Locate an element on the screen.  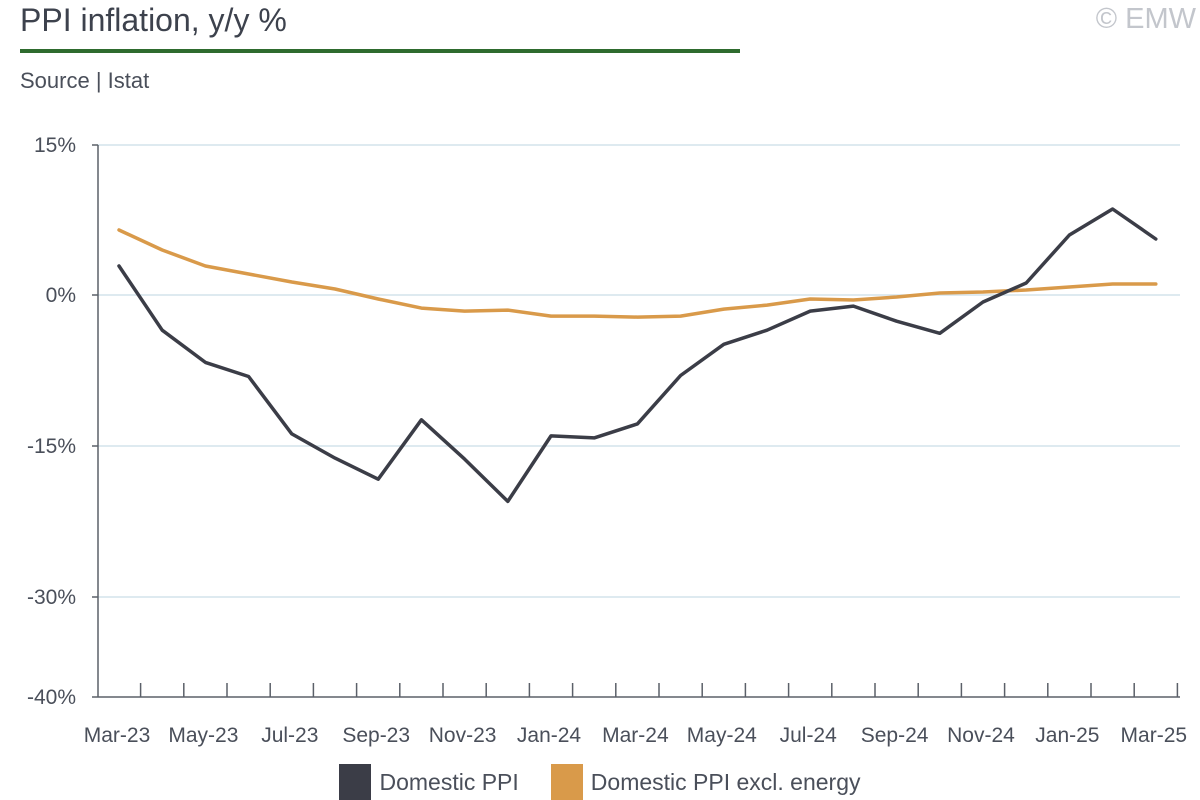
source-label: Source | Istat is located at coordinates (85, 80).